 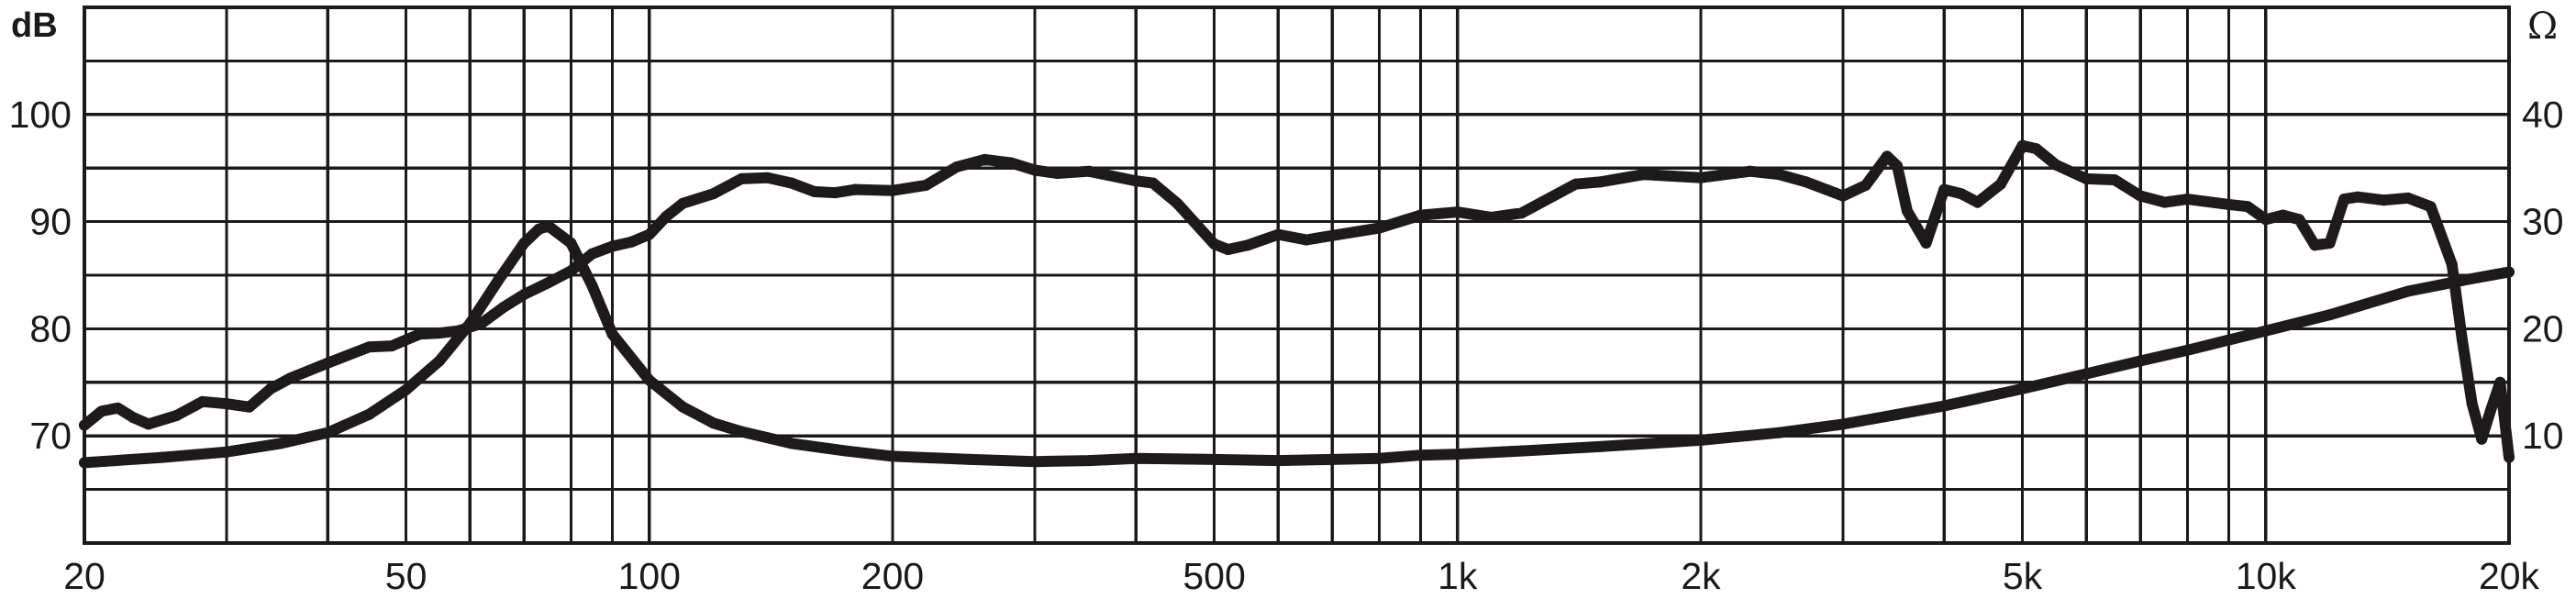 What do you see at coordinates (50, 436) in the screenshot?
I see `left-y-tick-label: 70` at bounding box center [50, 436].